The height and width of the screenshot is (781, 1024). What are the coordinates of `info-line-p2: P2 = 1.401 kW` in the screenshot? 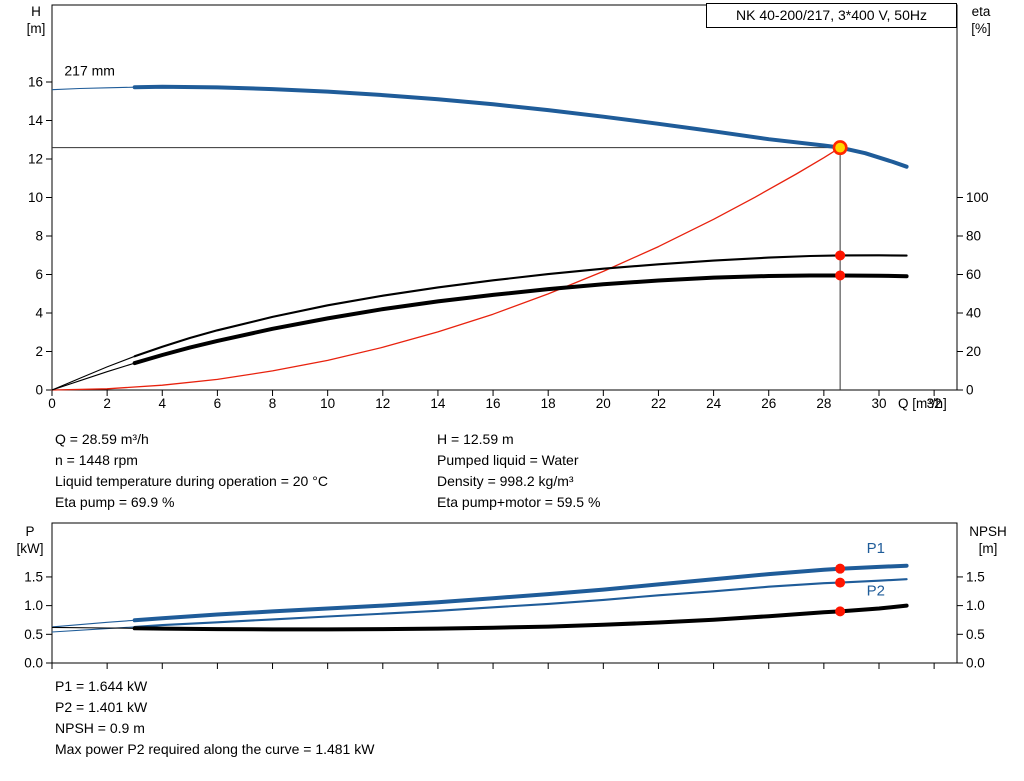 It's located at (101, 707).